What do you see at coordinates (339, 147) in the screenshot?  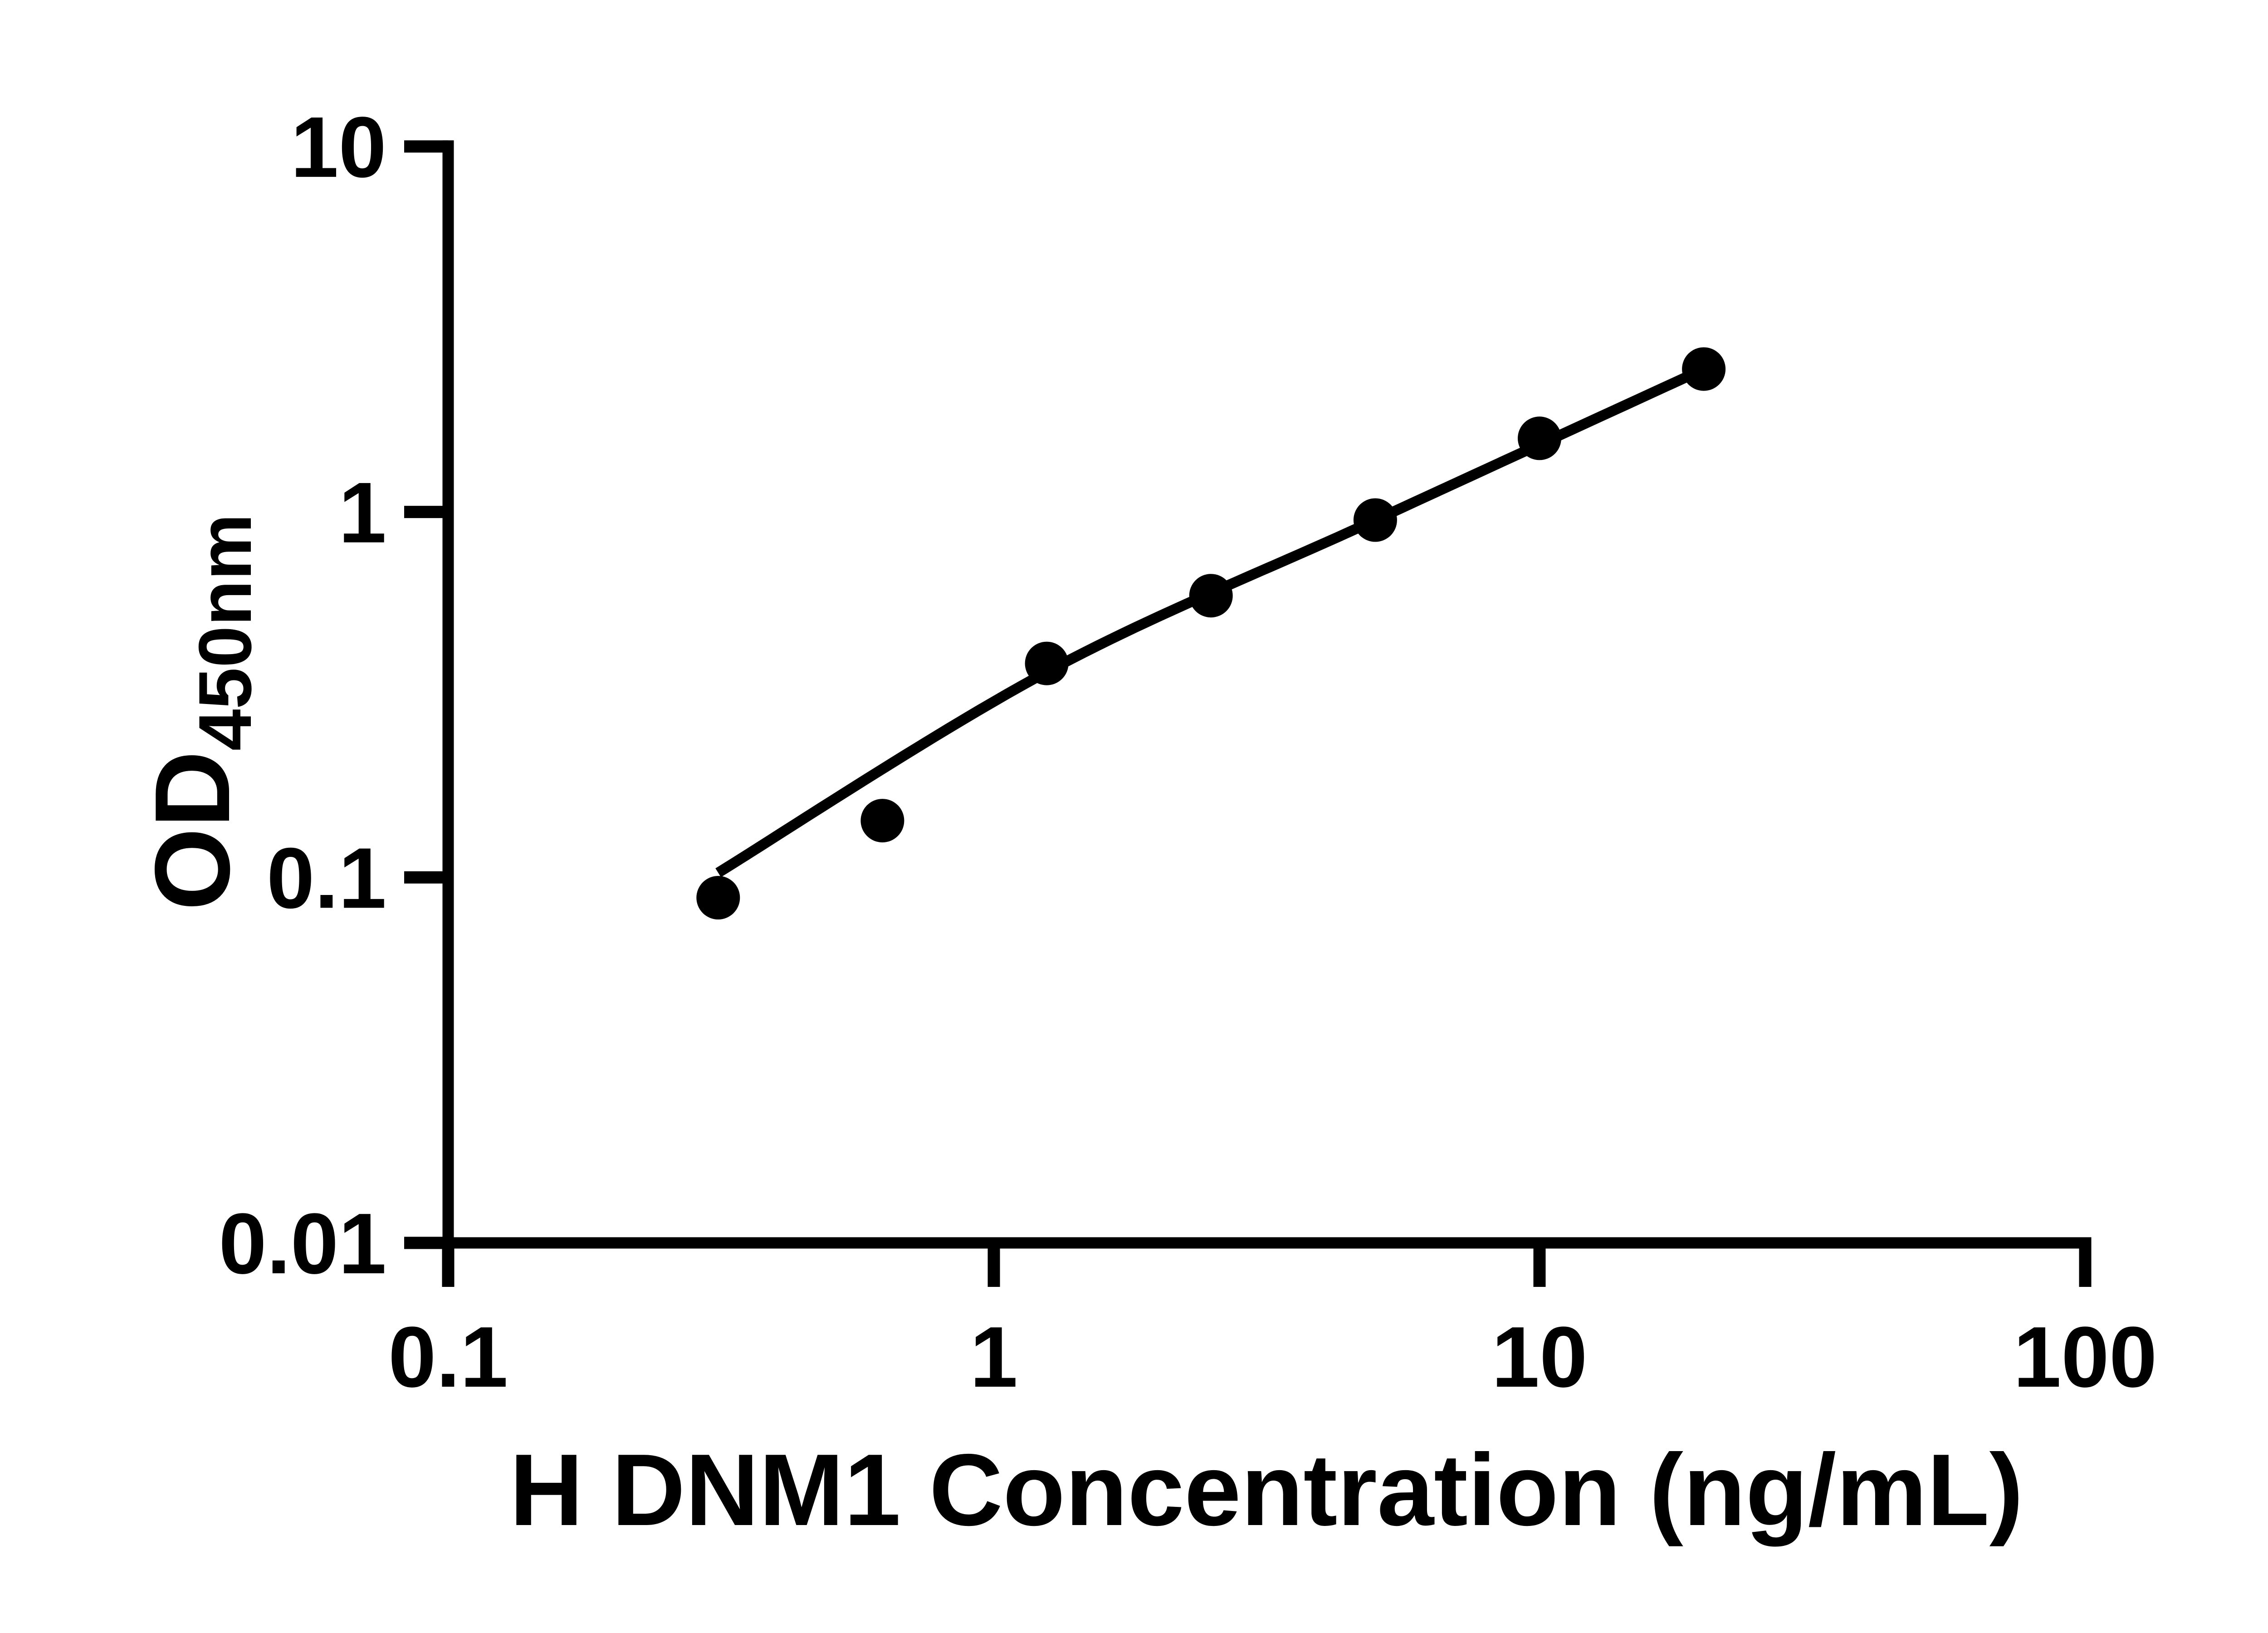 I see `y-tick-label: 10` at bounding box center [339, 147].